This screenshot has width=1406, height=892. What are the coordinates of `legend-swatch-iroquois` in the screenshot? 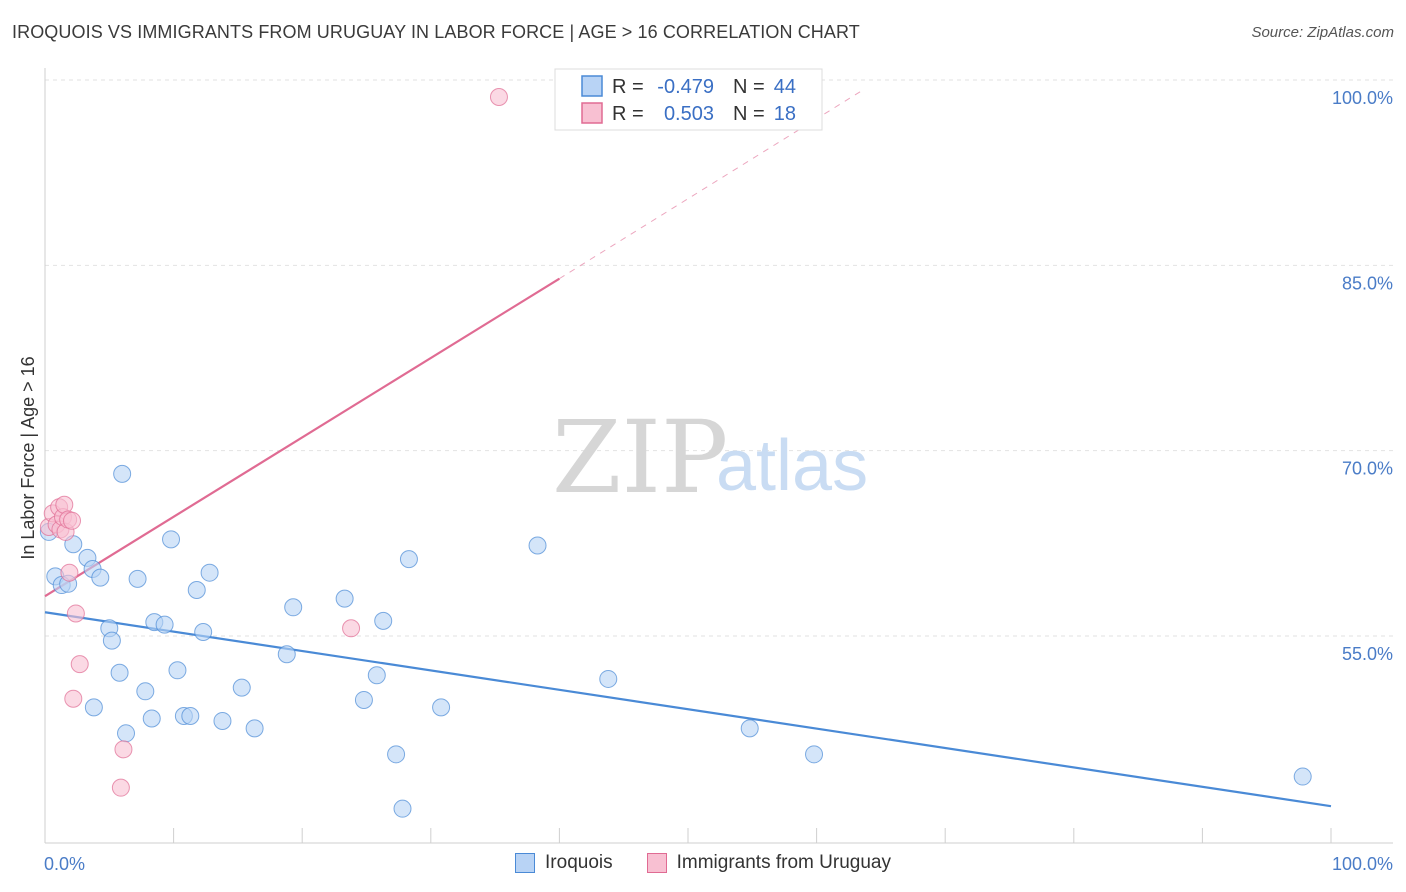 It's located at (592, 86).